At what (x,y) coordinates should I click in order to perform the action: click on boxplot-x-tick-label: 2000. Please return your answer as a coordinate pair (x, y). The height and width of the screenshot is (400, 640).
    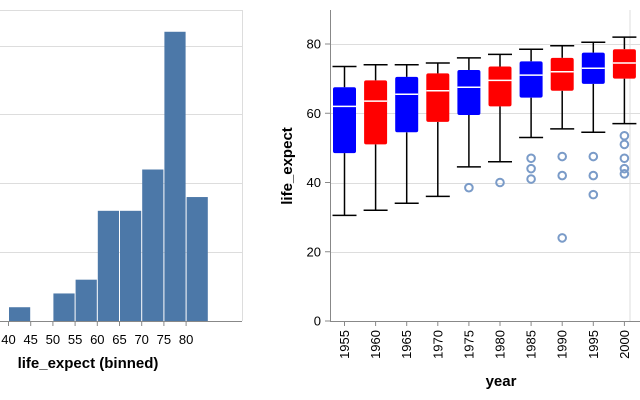
    Looking at the image, I should click on (624, 344).